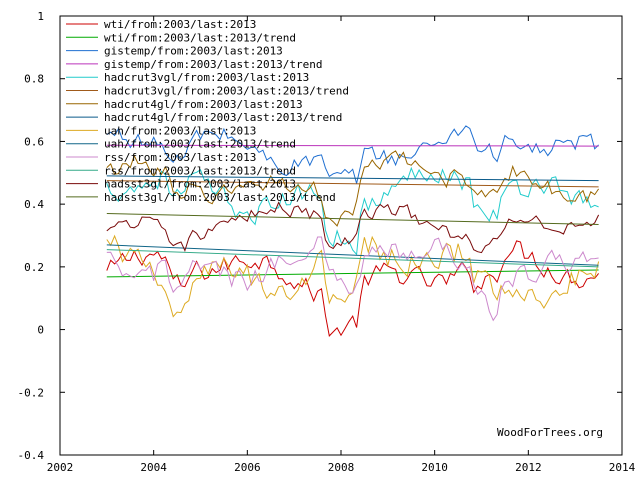  Describe the element at coordinates (226, 91) in the screenshot. I see `legend-label: hadcrut3vgl/from:2003/last:2013/trend` at that location.